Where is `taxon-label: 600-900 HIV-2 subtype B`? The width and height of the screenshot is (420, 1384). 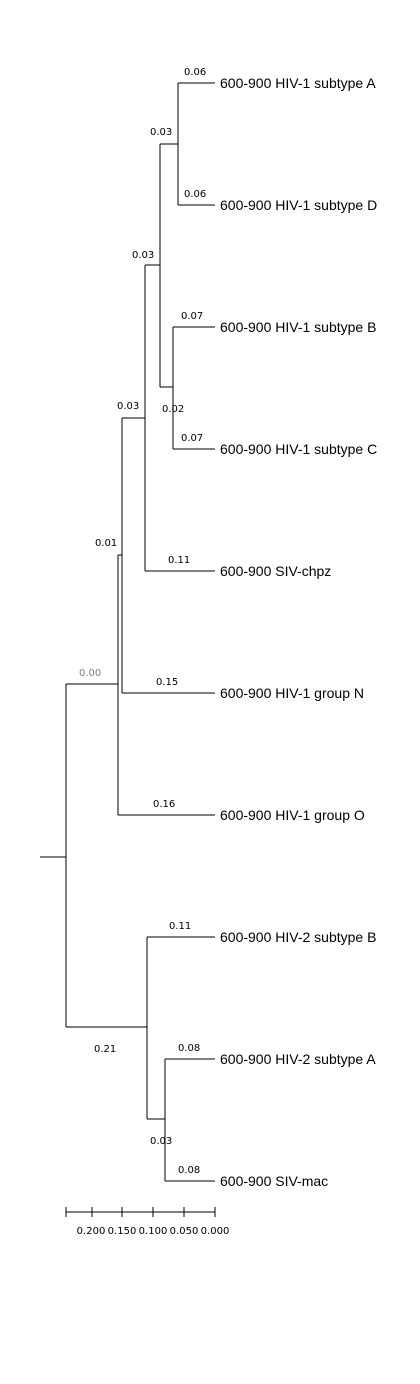 taxon-label: 600-900 HIV-2 subtype B is located at coordinates (298, 937).